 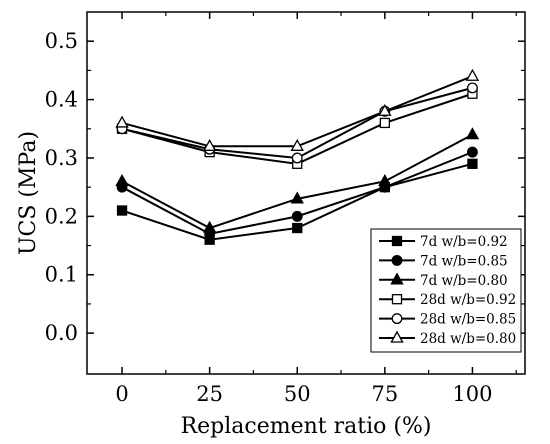 I want to click on x-tick-label: 25, so click(x=209, y=394).